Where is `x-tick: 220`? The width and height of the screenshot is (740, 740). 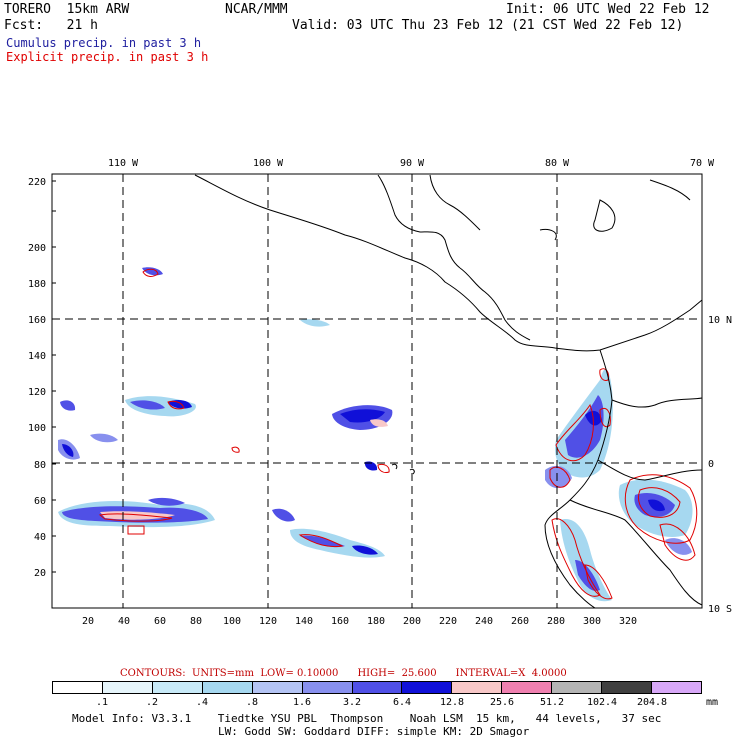
x-tick: 220 is located at coordinates (448, 621).